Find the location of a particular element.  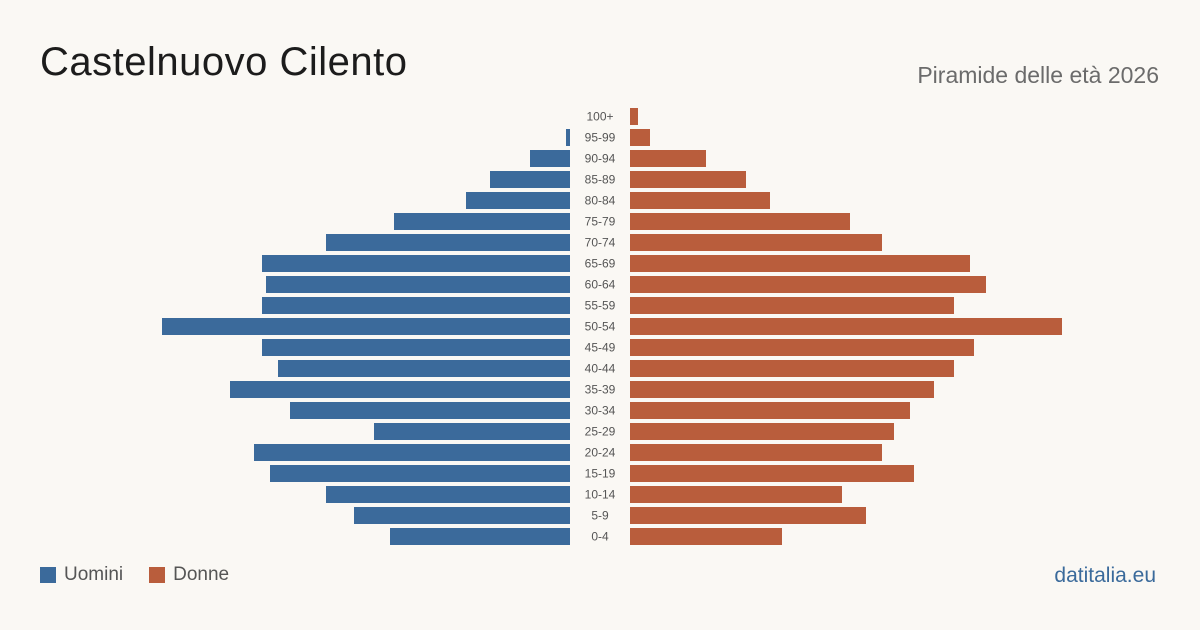

age-label: 25-29 is located at coordinates (600, 432).